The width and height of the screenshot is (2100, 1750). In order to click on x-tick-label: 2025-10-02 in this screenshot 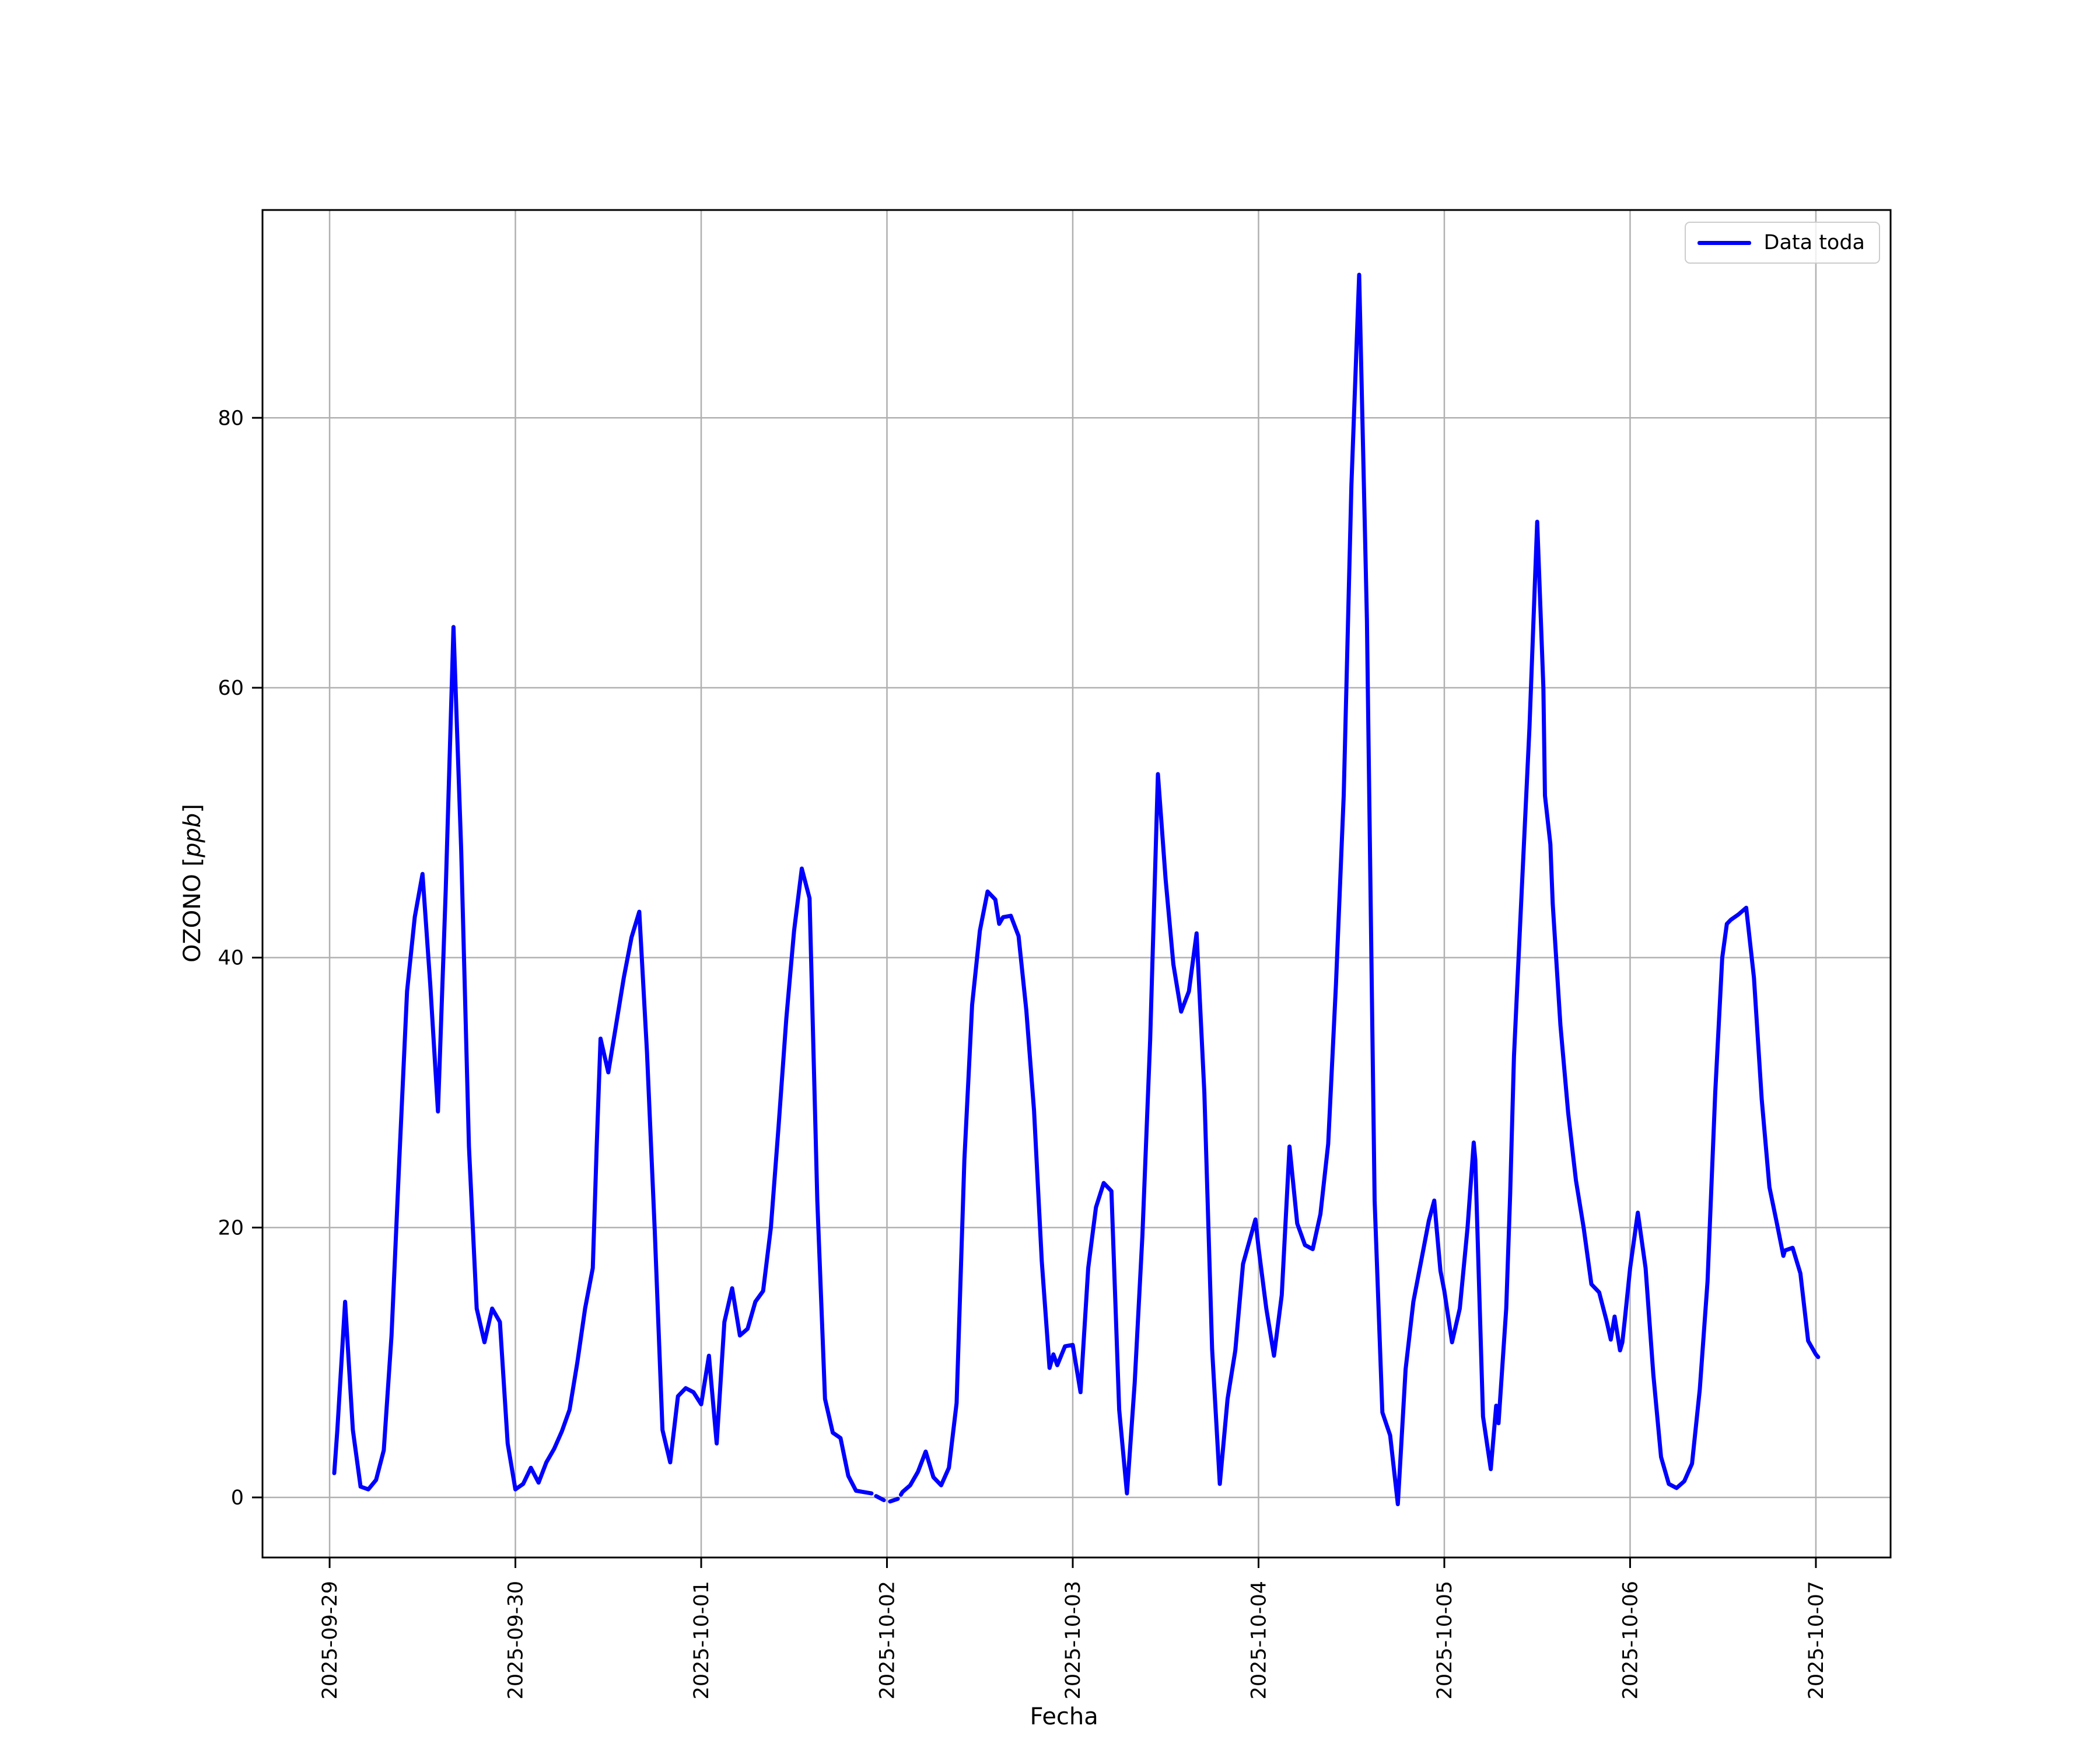, I will do `click(888, 1640)`.